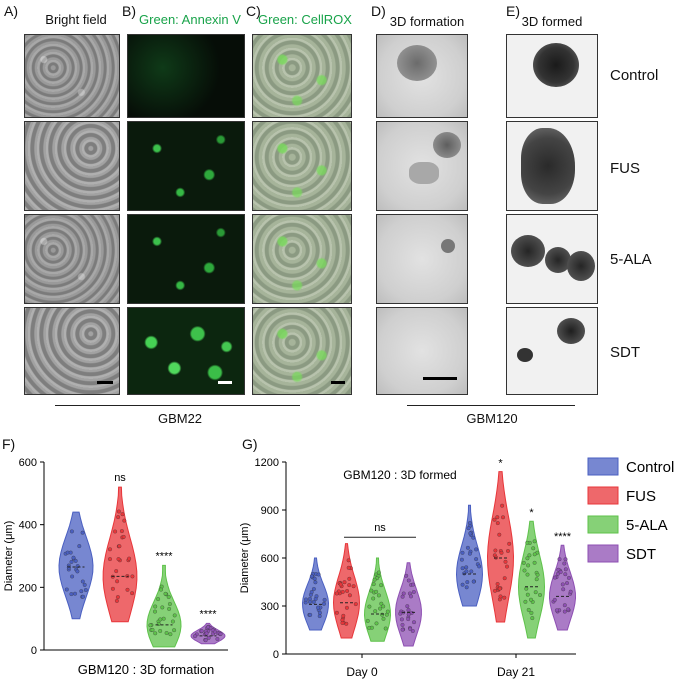  What do you see at coordinates (552, 21) in the screenshot?
I see `panel-e-title: 3D formed` at bounding box center [552, 21].